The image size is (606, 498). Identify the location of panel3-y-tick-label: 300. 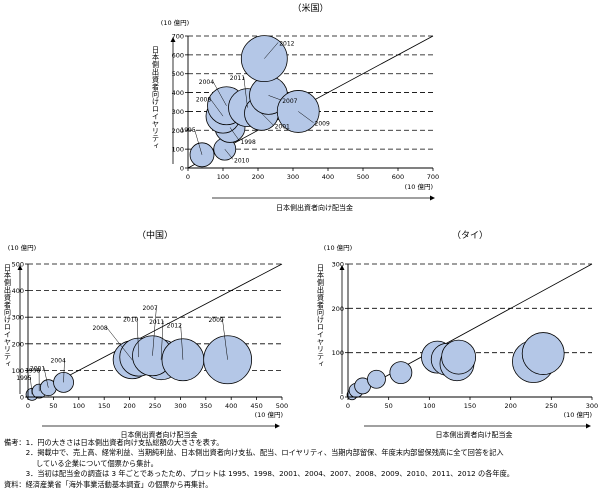
(338, 265).